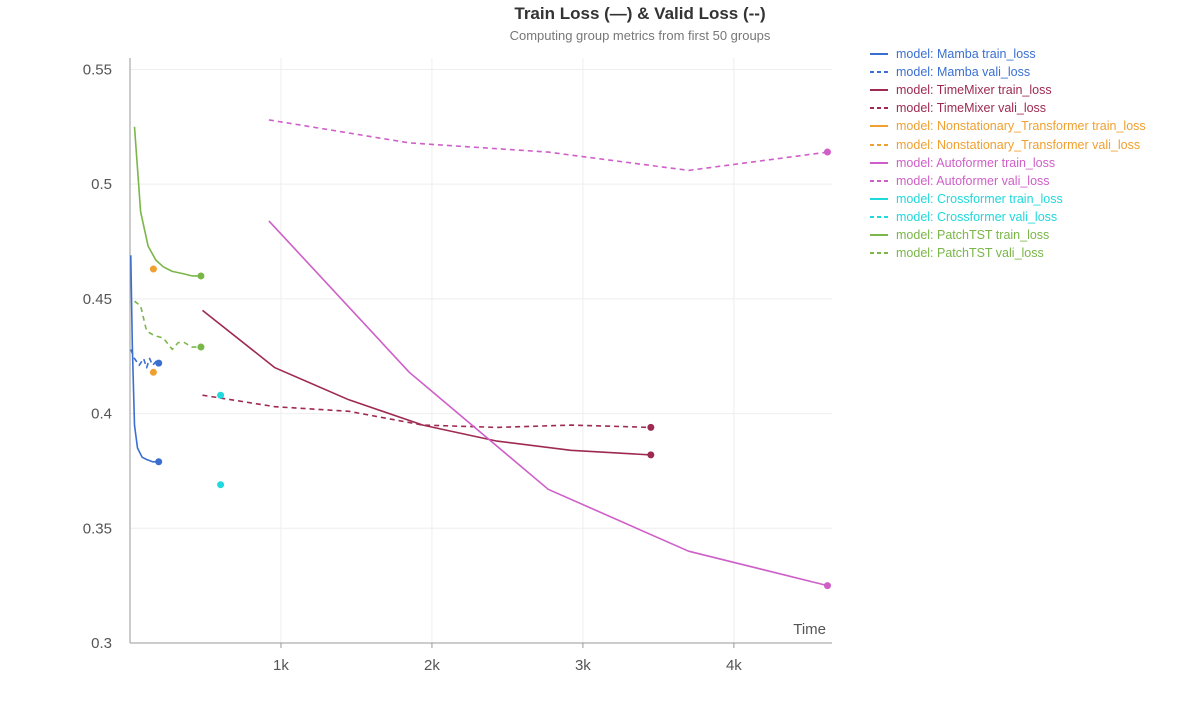 Image resolution: width=1196 pixels, height=707 pixels. Describe the element at coordinates (879, 126) in the screenshot. I see `legend-swatch-nonstationary-transformer-train-loss` at that location.